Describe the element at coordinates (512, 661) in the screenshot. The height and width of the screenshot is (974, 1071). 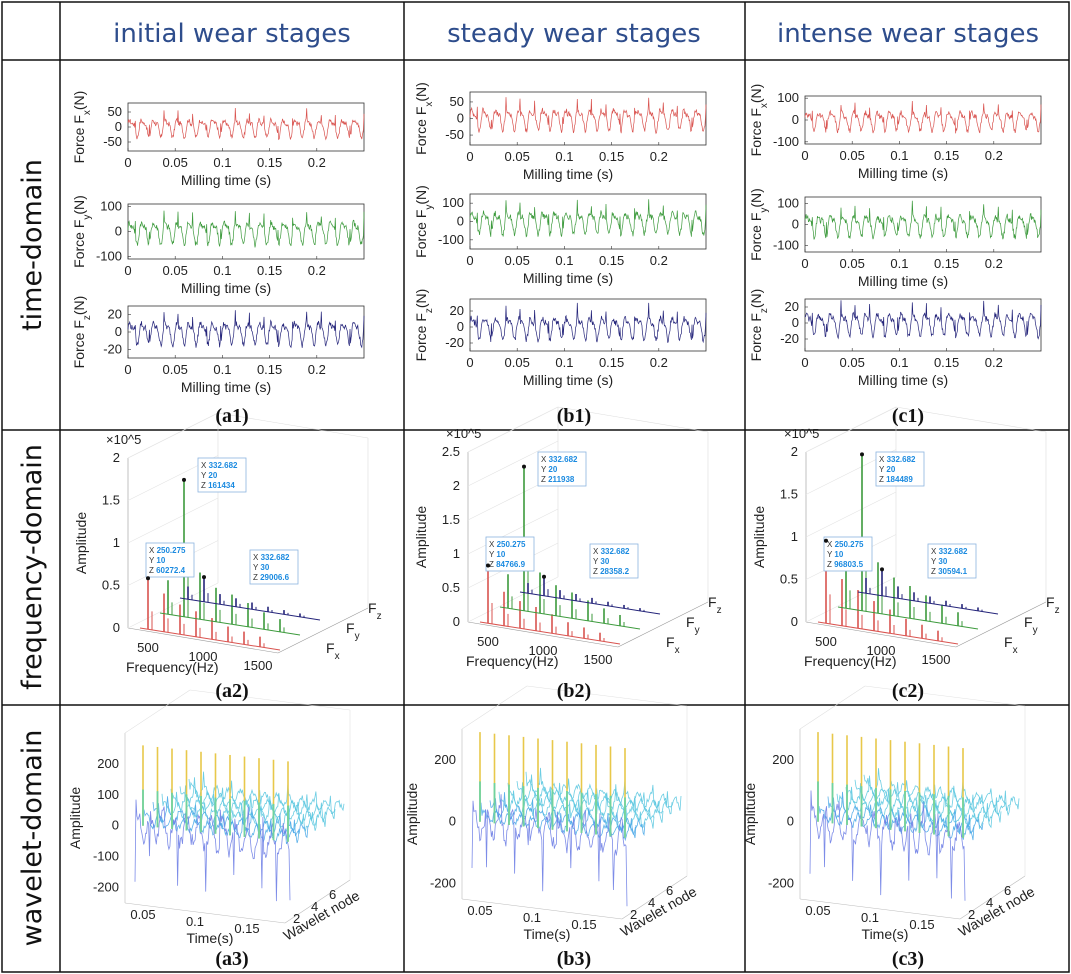
I see `x-axis-label: Frequency(Hz)` at that location.